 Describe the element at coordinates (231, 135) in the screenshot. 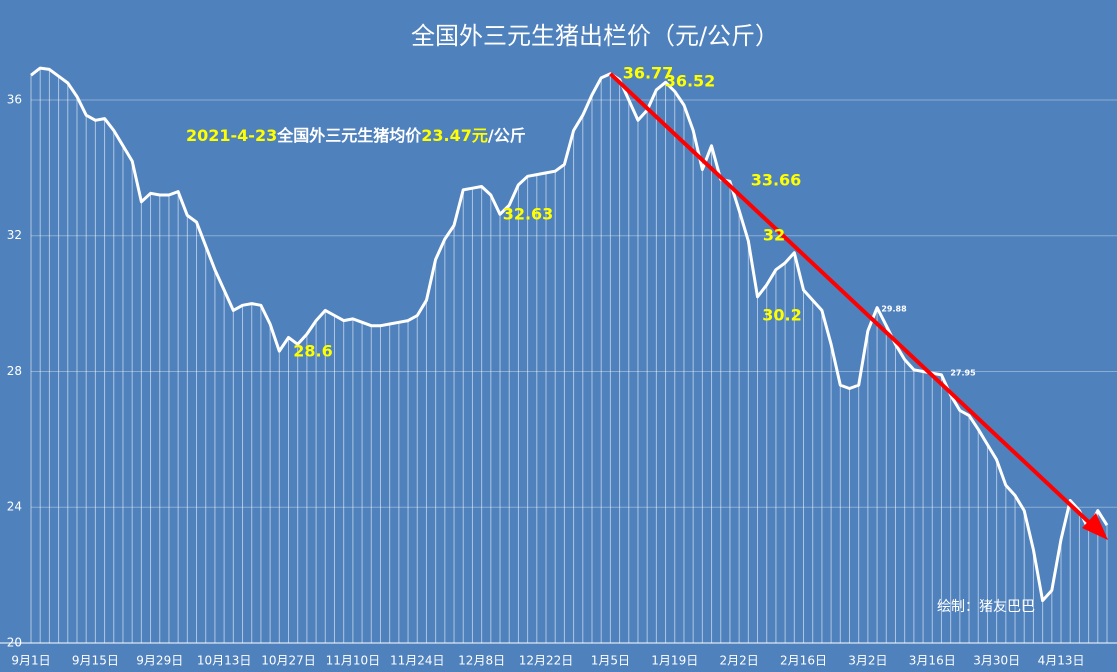

I see `subtitle-part: 2021-4-23` at that location.